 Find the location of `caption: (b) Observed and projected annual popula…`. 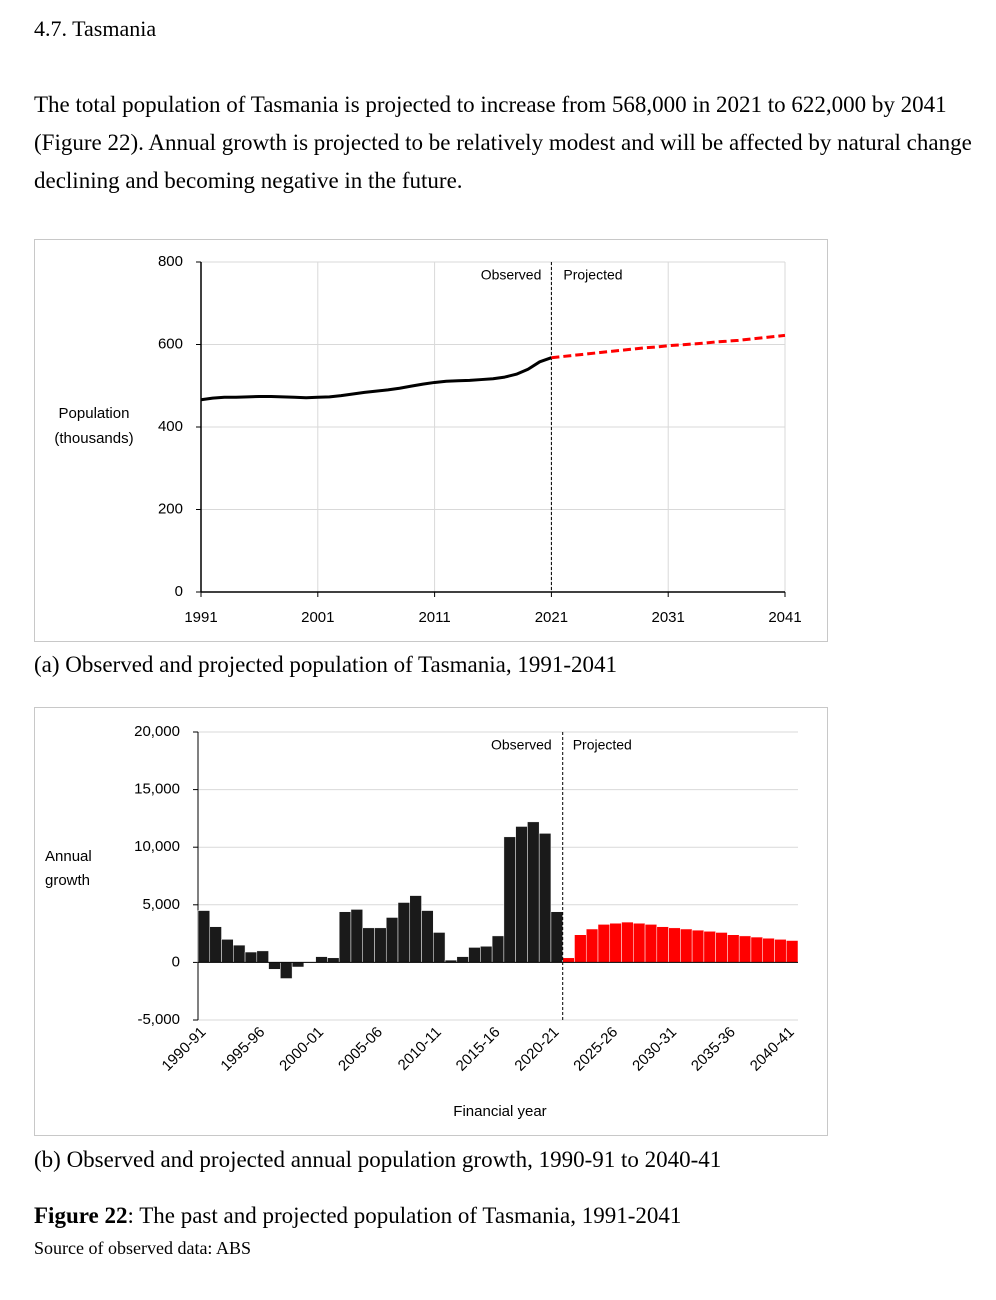

caption: (b) Observed and projected annual popula… is located at coordinates (378, 1159).